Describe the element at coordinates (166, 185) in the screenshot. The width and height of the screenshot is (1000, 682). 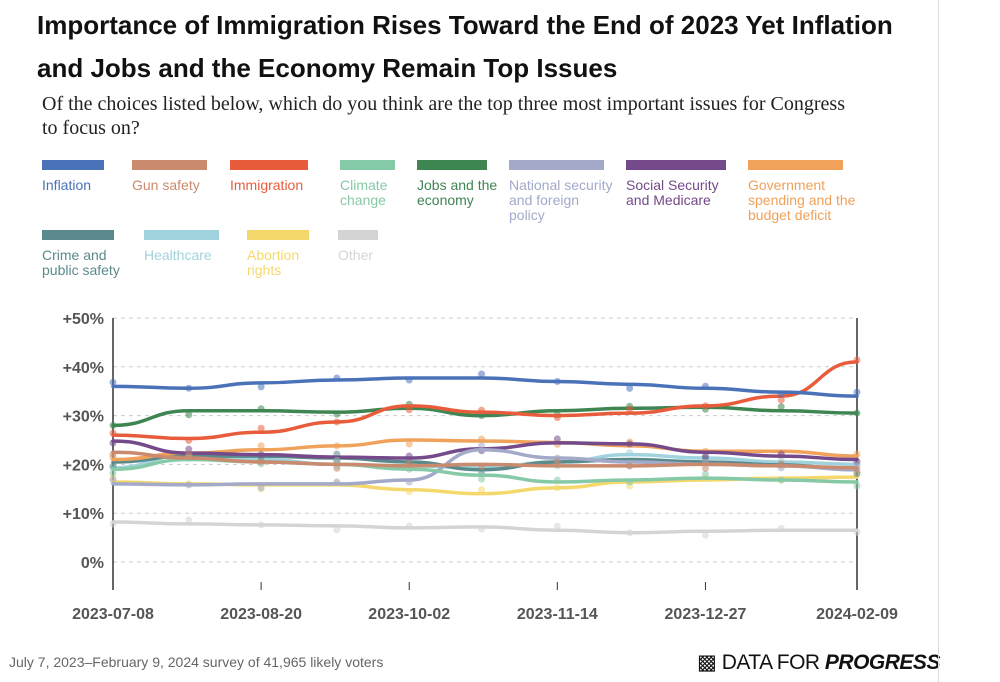
I see `legend-label: Gun safety` at that location.